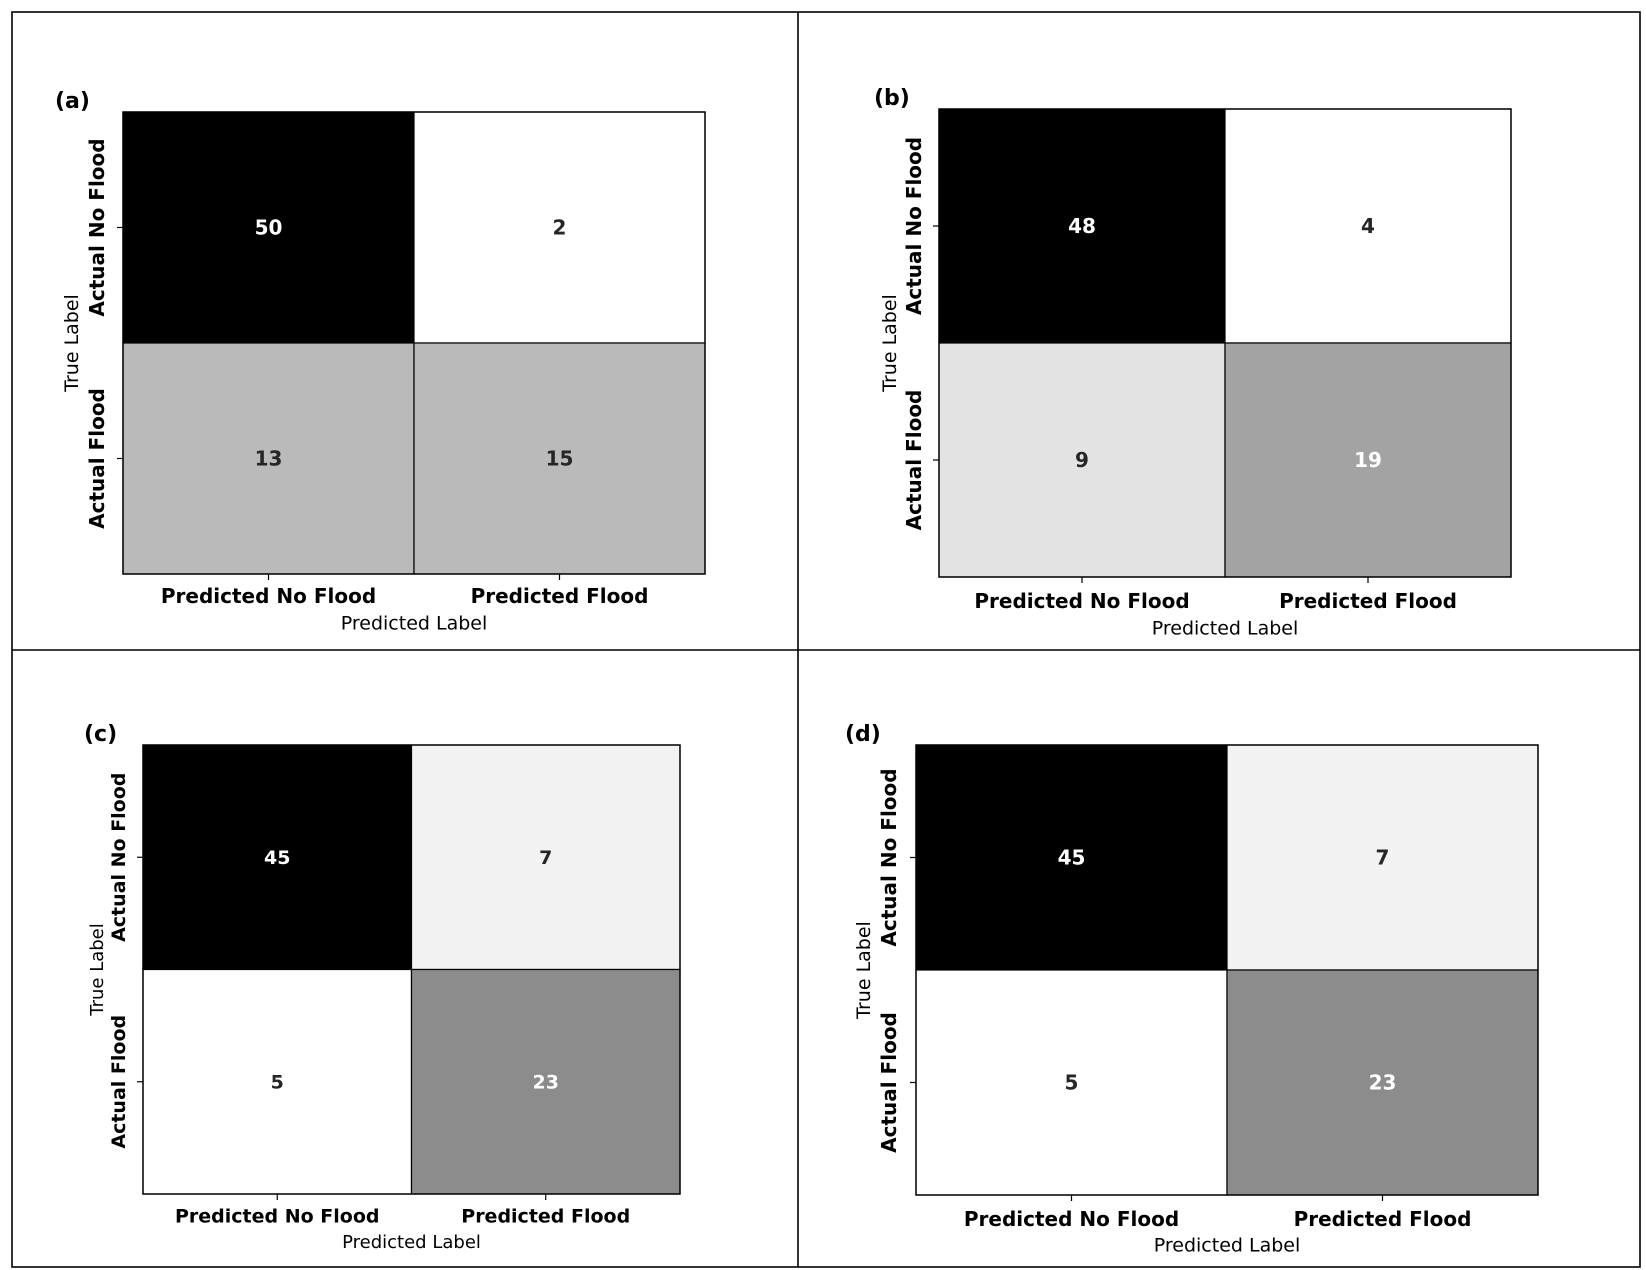 The height and width of the screenshot is (1270, 1646). Describe the element at coordinates (560, 459) in the screenshot. I see `cell-value: 15` at that location.